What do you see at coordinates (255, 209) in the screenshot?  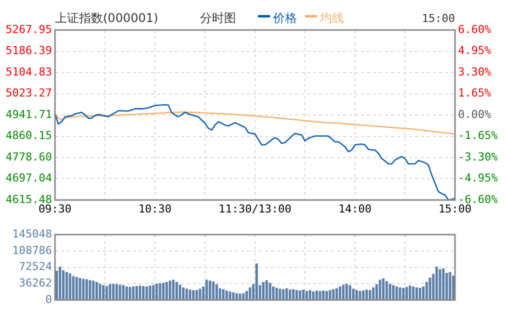 I see `x-tick-label: 11:30/13:00` at bounding box center [255, 209].